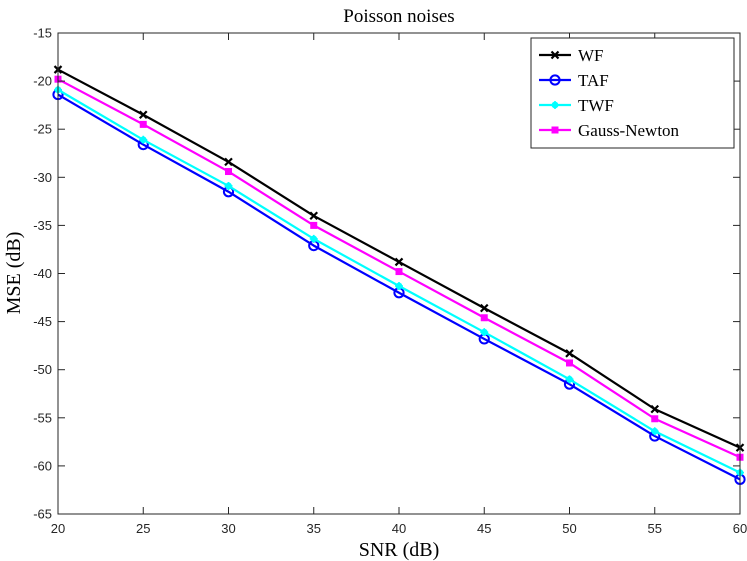 The width and height of the screenshot is (747, 561). I want to click on legend-label-wf: WF, so click(591, 55).